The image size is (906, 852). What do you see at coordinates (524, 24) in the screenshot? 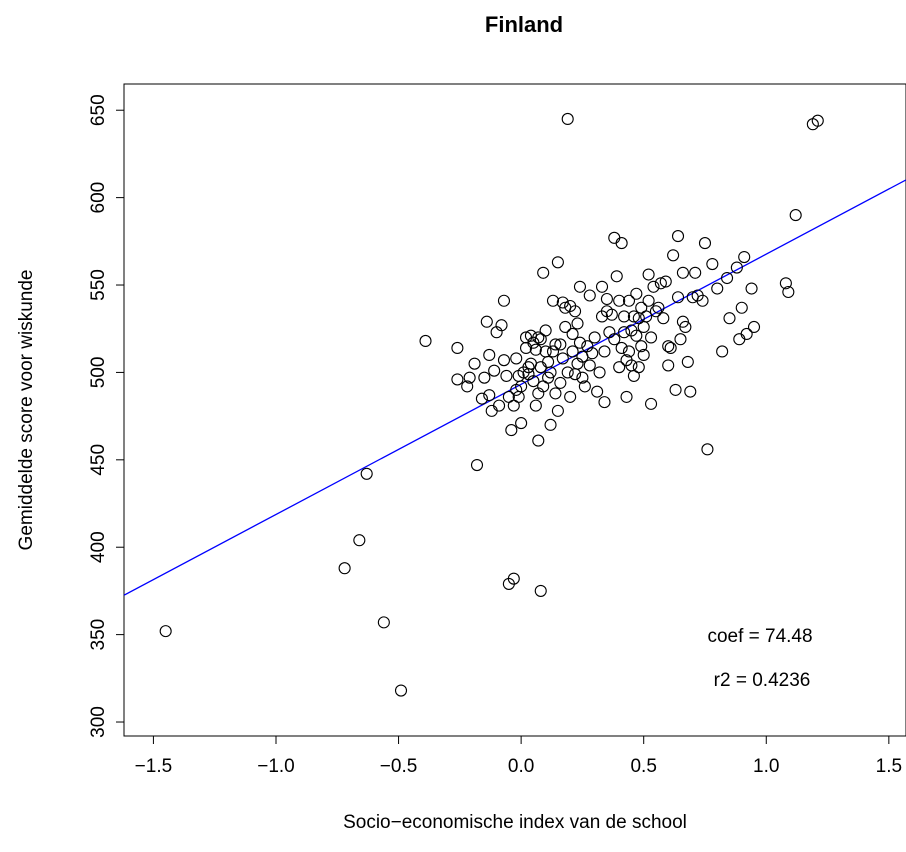
I see `chart-title: Finland` at bounding box center [524, 24].